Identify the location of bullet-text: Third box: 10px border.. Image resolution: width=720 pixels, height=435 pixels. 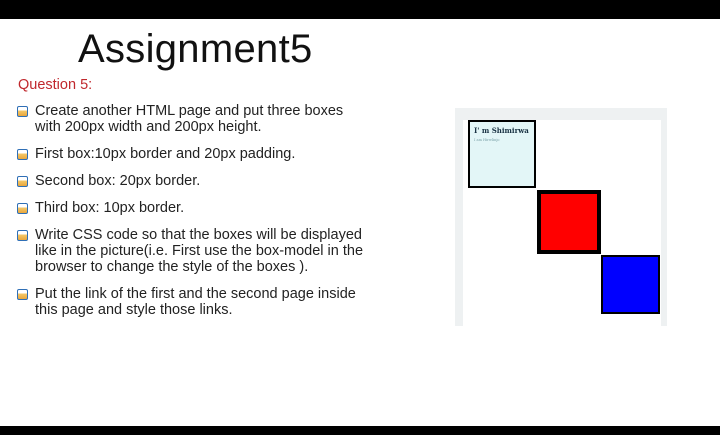
(110, 208).